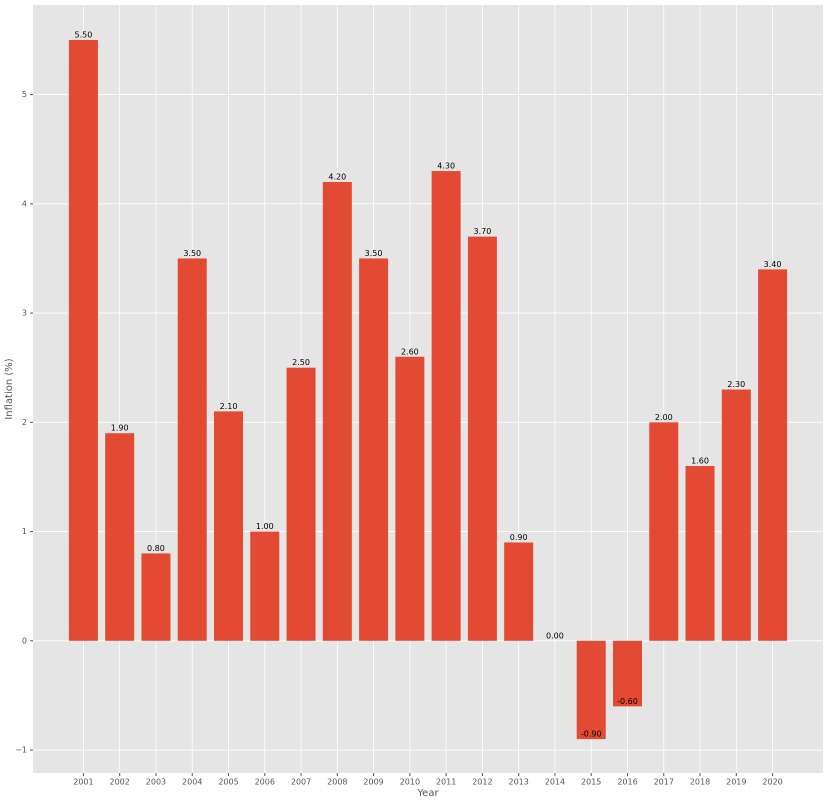  What do you see at coordinates (427, 793) in the screenshot?
I see `x-axis-label: Year` at bounding box center [427, 793].